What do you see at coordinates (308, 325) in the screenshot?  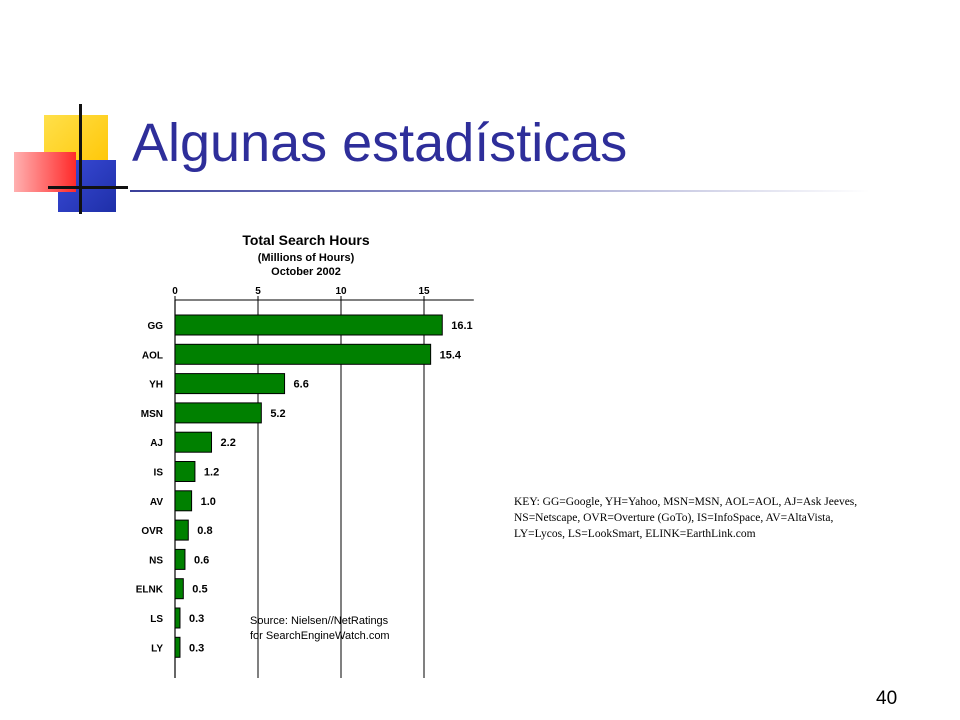 I see `bar-gg` at bounding box center [308, 325].